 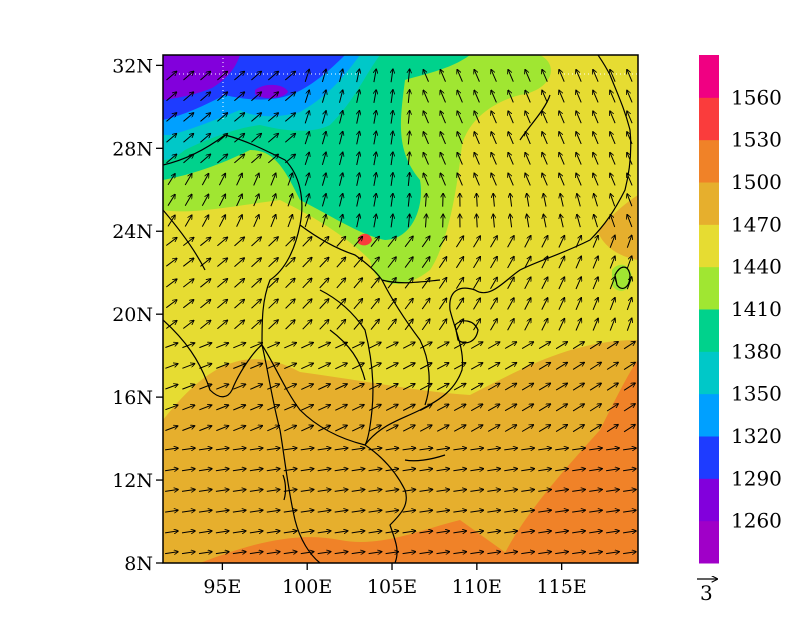 What do you see at coordinates (756, 97) in the screenshot?
I see `colorbar-label: 1560` at bounding box center [756, 97].